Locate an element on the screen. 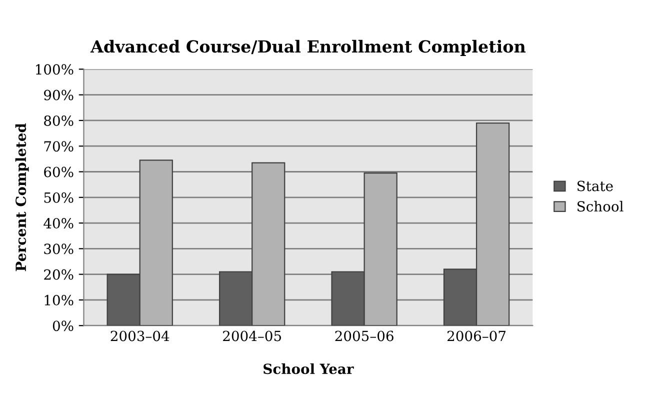 The height and width of the screenshot is (407, 670). y-tick-label: 70% is located at coordinates (59, 146).